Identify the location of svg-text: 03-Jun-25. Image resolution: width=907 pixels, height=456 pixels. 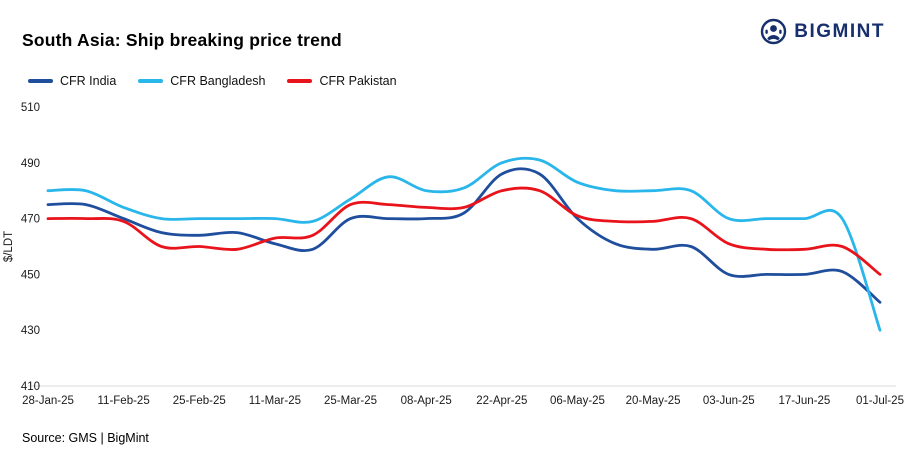
(729, 401).